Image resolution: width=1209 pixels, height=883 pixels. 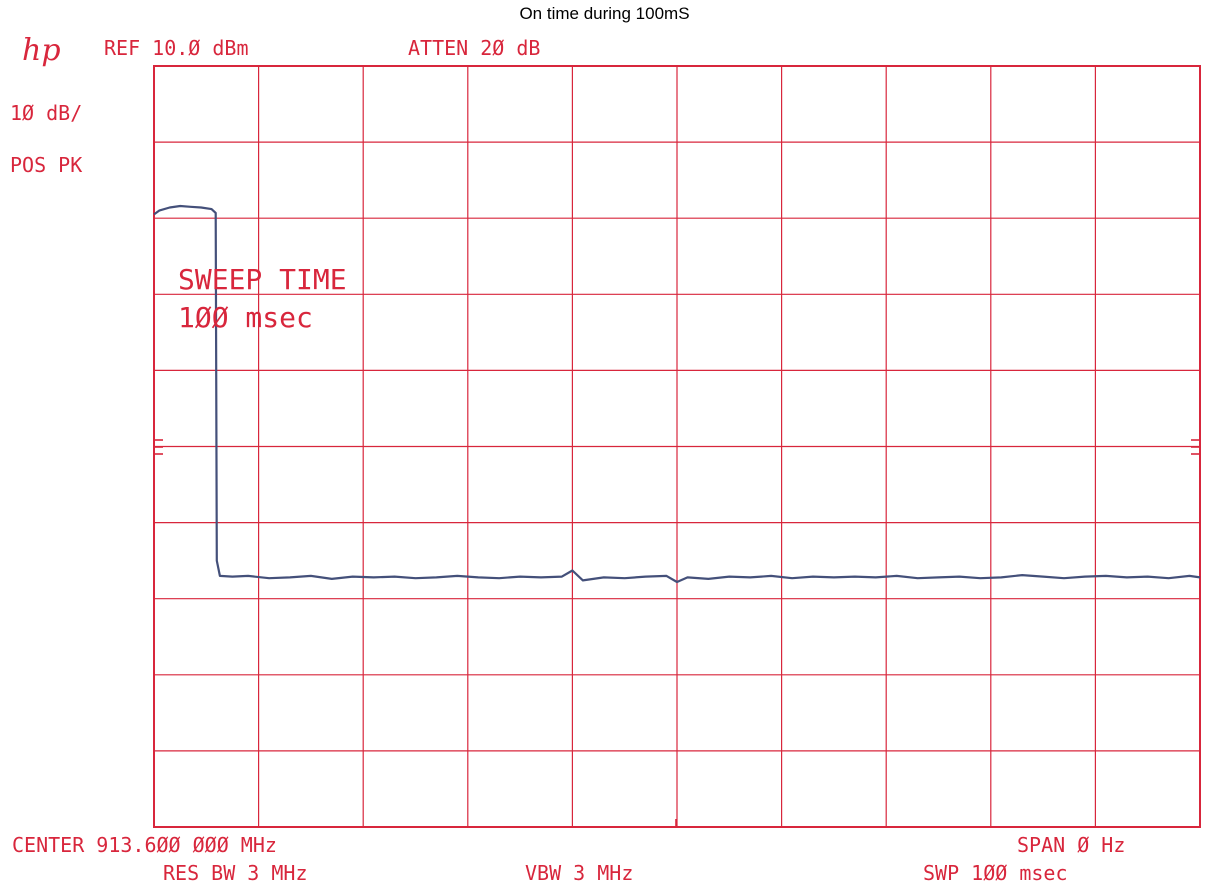 I want to click on scale-label: 1Ø dB/, so click(x=46, y=113).